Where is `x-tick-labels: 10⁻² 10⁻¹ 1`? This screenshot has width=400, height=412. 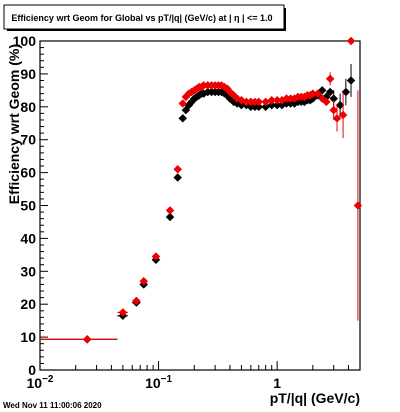 x-tick-labels: 10⁻² 10⁻¹ 1 is located at coordinates (154, 382).